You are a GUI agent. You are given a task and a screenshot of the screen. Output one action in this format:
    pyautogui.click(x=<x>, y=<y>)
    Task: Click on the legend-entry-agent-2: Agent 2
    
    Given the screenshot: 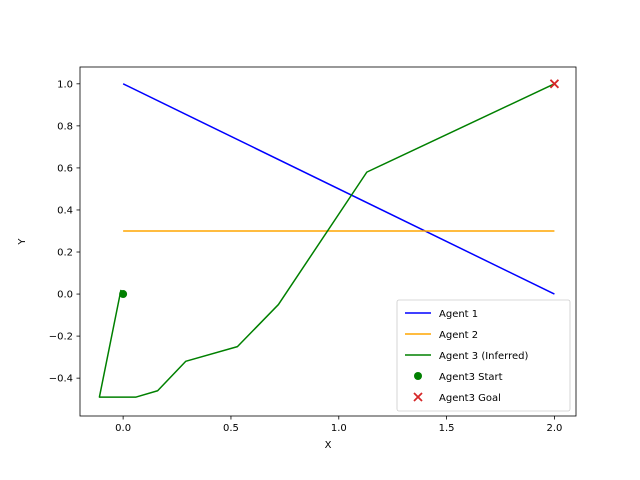 What is the action you would take?
    pyautogui.click(x=441, y=335)
    